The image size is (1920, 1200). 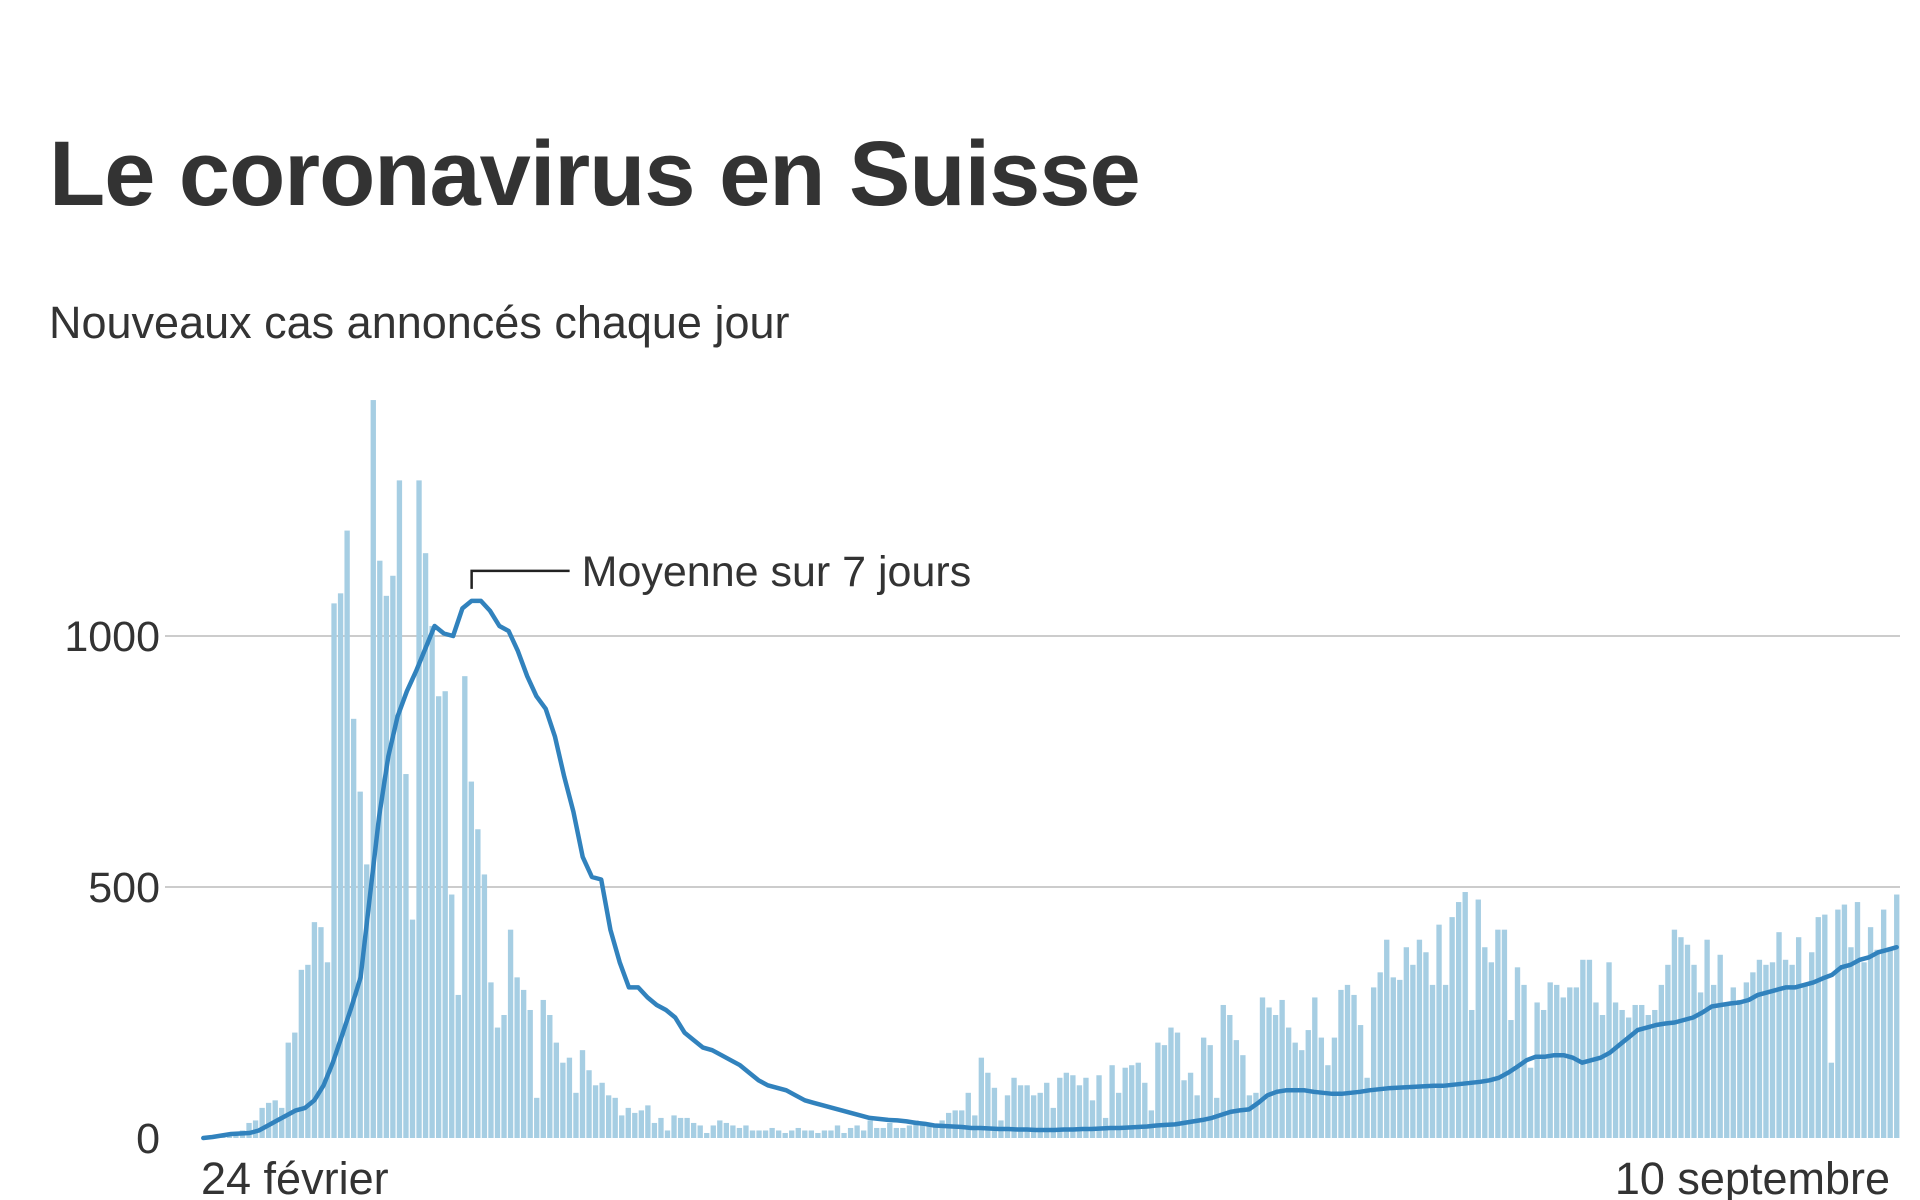 I want to click on chart-title: Le coronavirus en Suisse, so click(x=595, y=174).